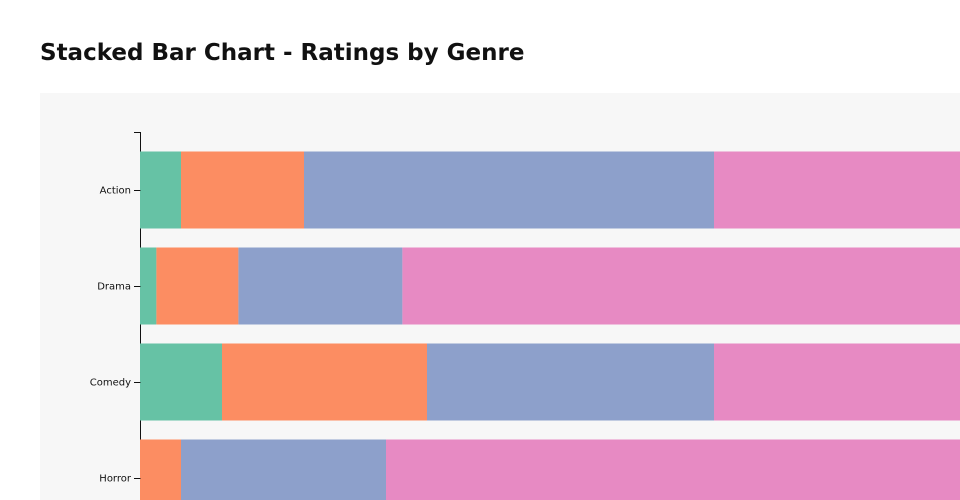 Image resolution: width=960 pixels, height=500 pixels. What do you see at coordinates (115, 191) in the screenshot?
I see `y-tick-label: Action` at bounding box center [115, 191].